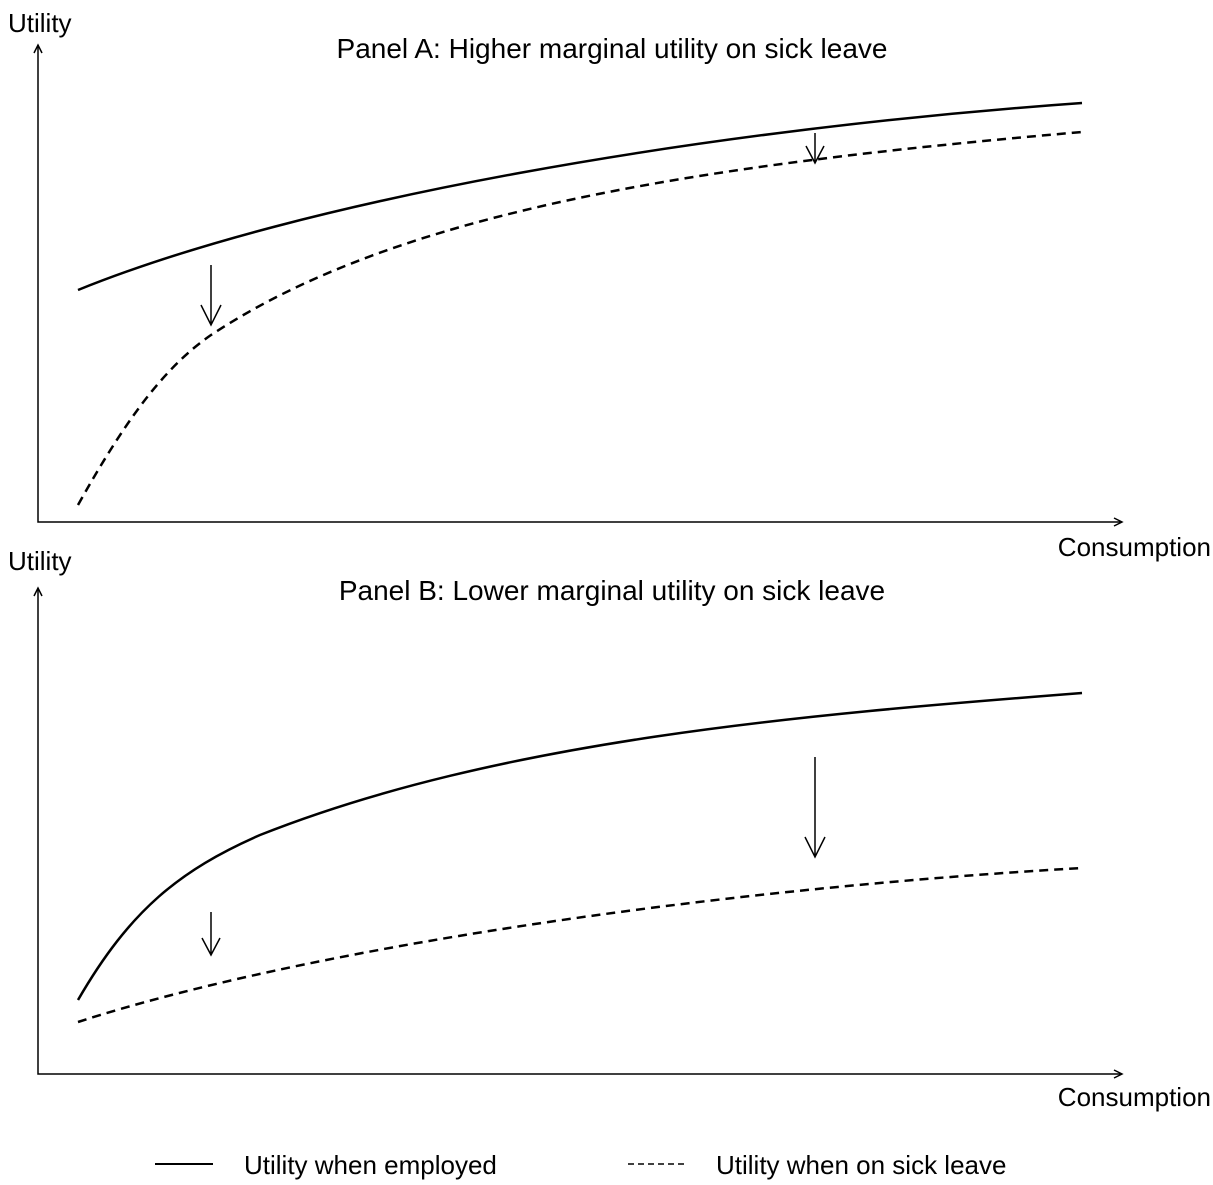 Image resolution: width=1213 pixels, height=1185 pixels. I want to click on sick-leave-curve, so click(580, 945).